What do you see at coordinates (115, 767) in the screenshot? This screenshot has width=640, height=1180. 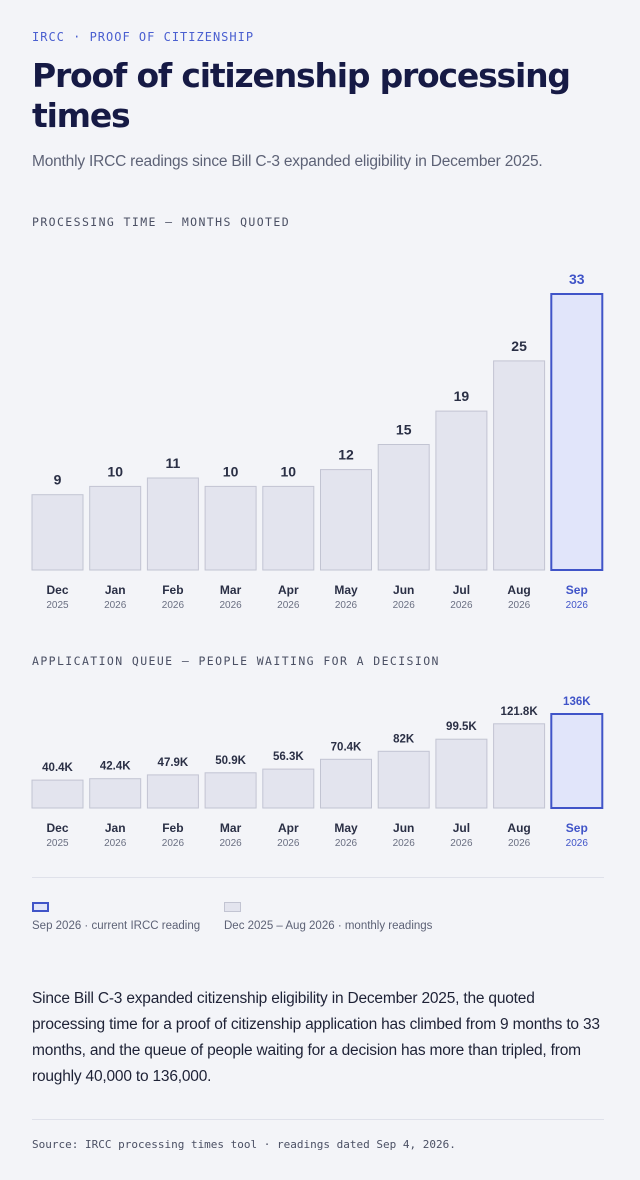 I see `data-label: 42.4K` at bounding box center [115, 767].